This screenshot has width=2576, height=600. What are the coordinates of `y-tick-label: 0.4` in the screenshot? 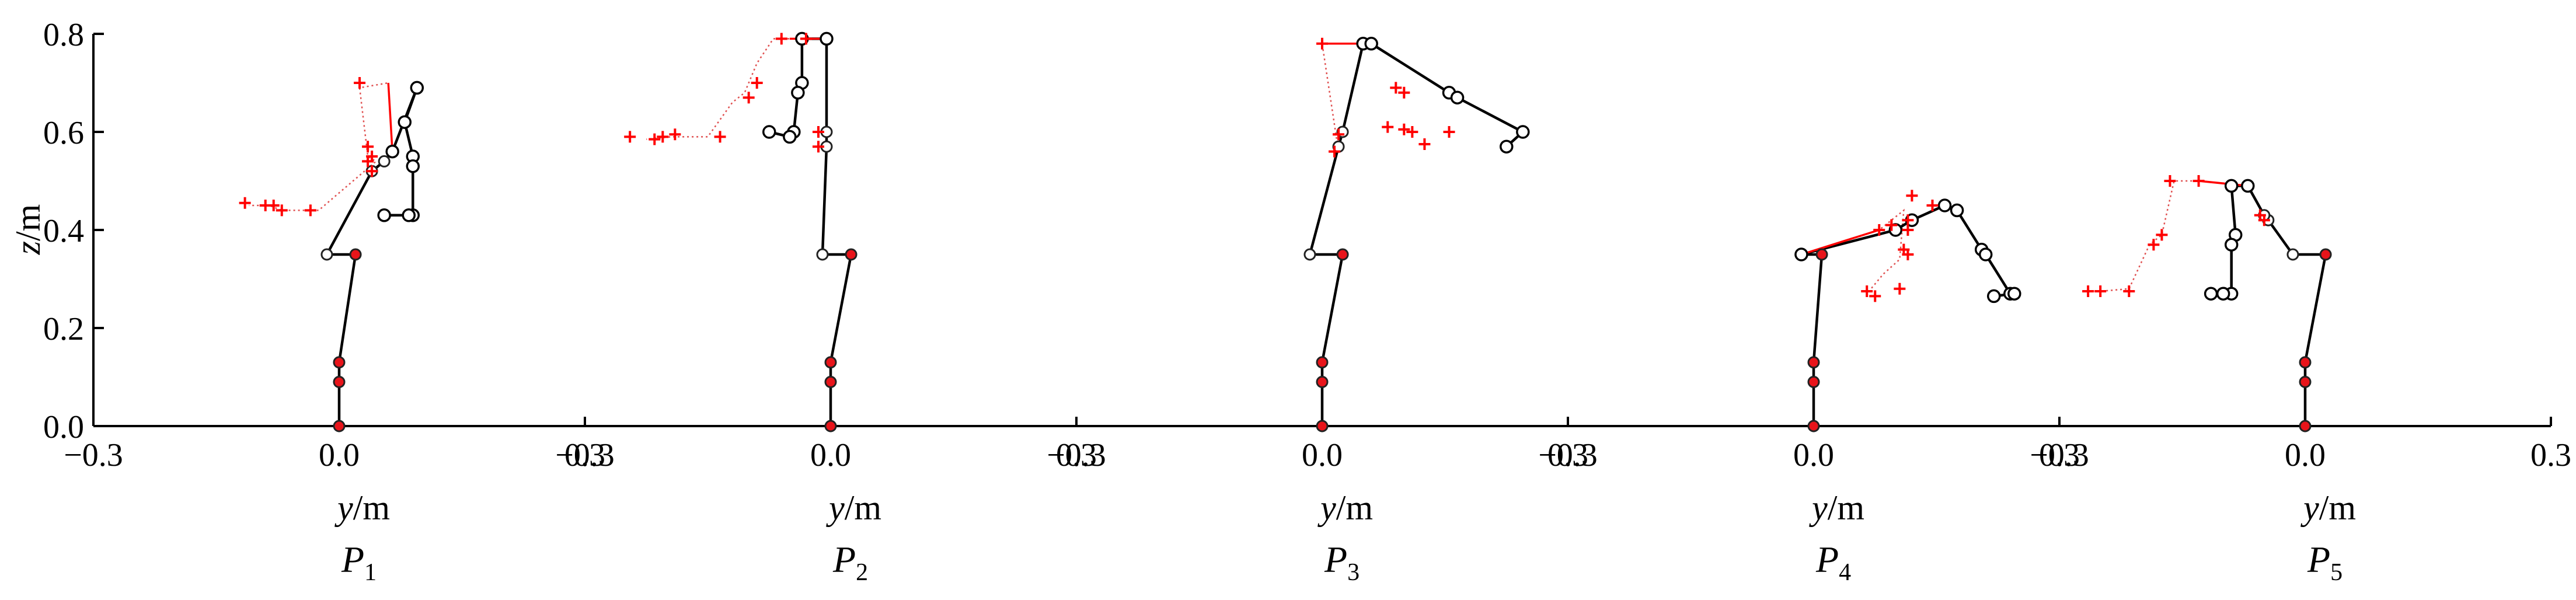 It's located at (64, 231).